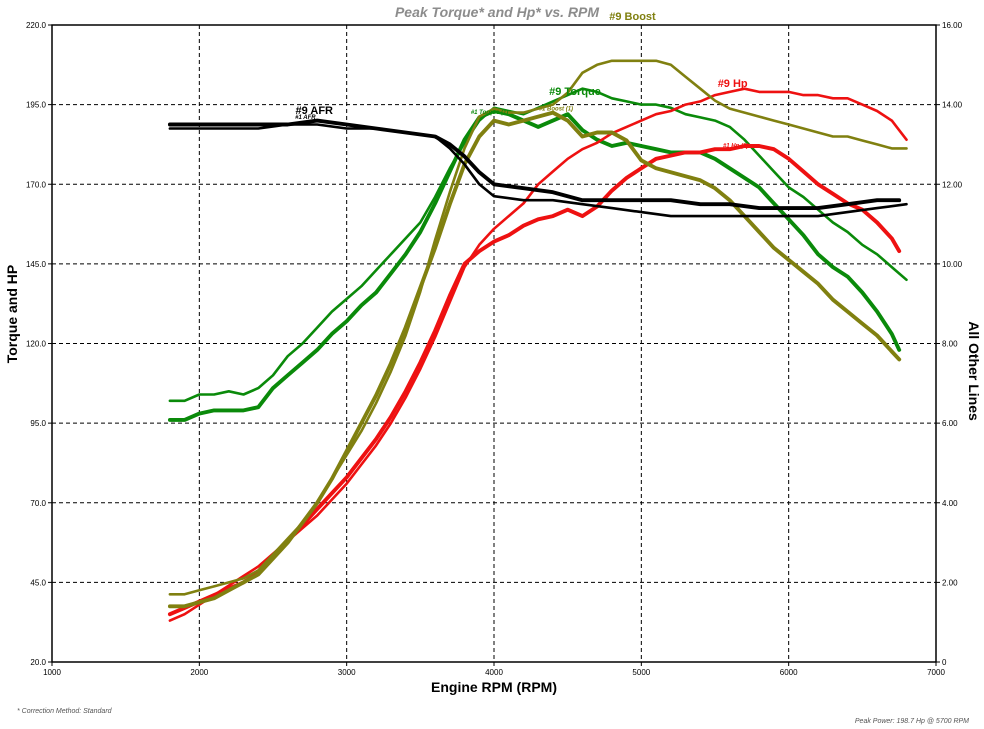 Image resolution: width=984 pixels, height=729 pixels. Describe the element at coordinates (494, 687) in the screenshot. I see `x-axis-title: Engine RPM (RPM)` at that location.